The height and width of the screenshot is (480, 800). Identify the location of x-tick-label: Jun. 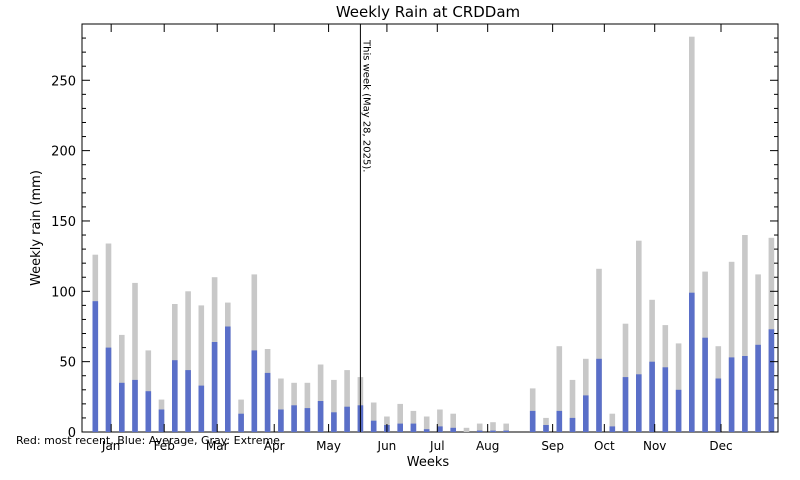
(387, 446).